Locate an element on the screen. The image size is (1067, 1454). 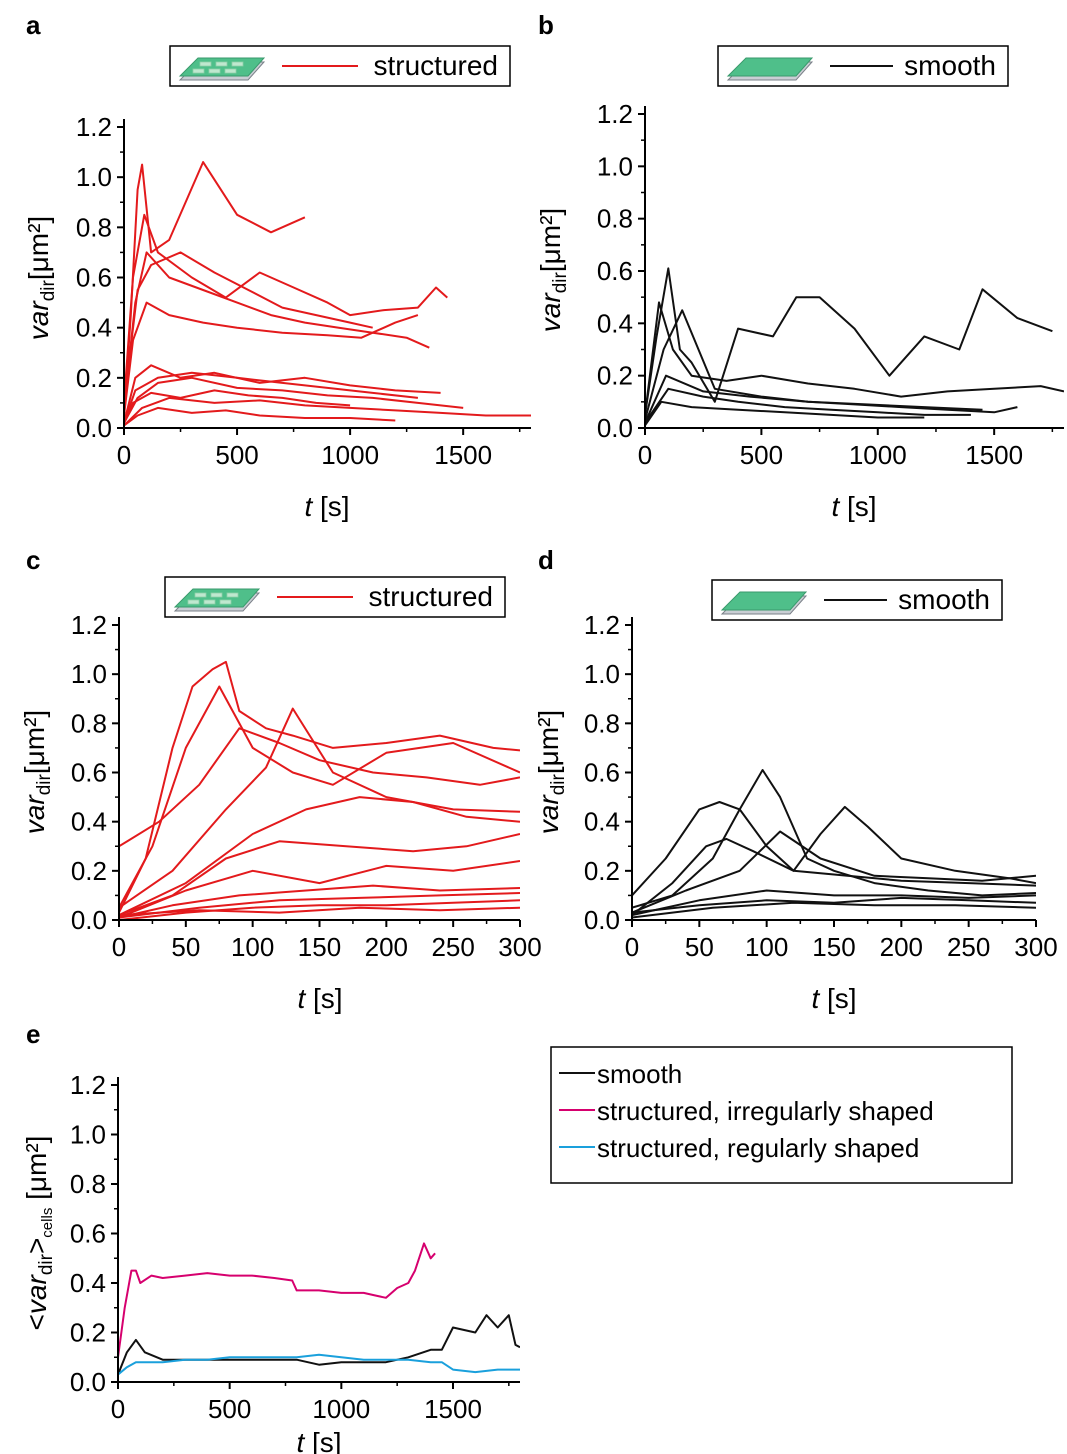
smooth-substrate-icon is located at coordinates (770, 69).